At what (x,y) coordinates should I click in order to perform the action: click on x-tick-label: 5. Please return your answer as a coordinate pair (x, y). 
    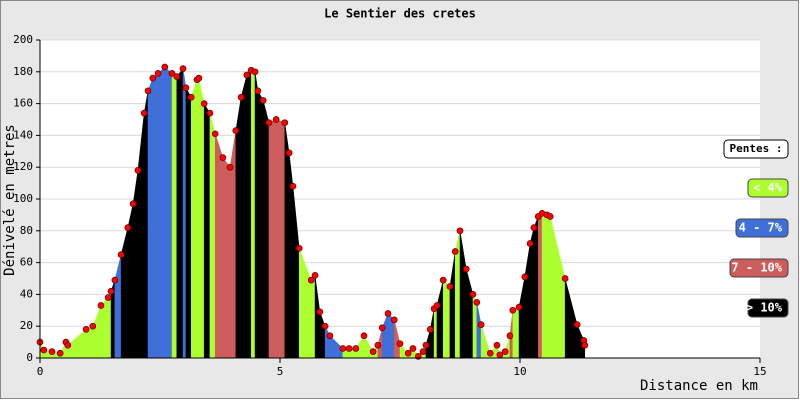
    Looking at the image, I should click on (280, 371).